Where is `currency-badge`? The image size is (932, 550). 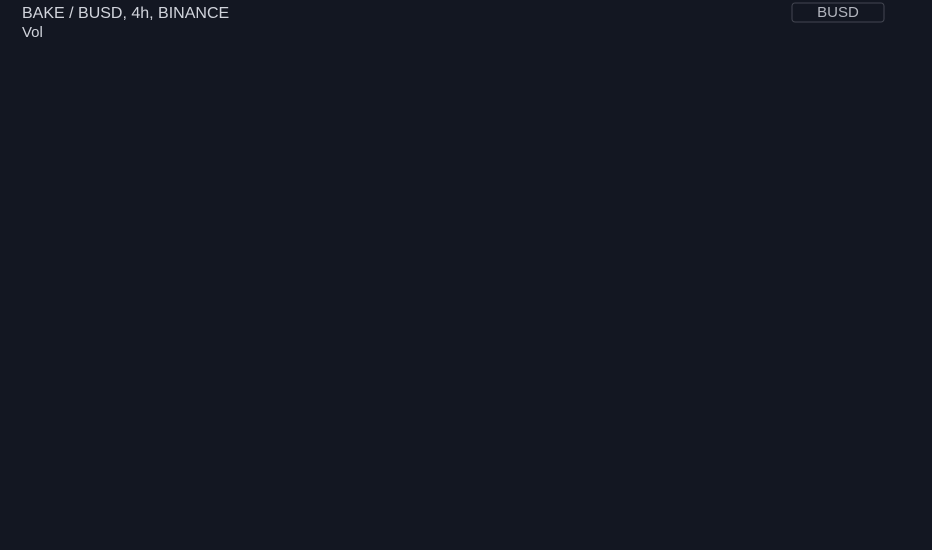
currency-badge is located at coordinates (838, 12).